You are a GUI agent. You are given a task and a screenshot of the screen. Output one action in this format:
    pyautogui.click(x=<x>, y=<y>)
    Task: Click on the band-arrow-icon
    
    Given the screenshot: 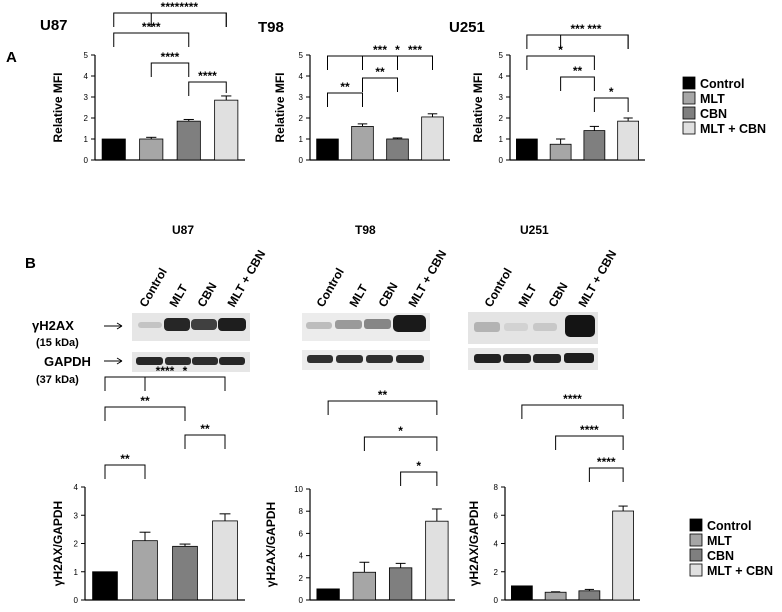 What is the action you would take?
    pyautogui.click(x=113, y=361)
    